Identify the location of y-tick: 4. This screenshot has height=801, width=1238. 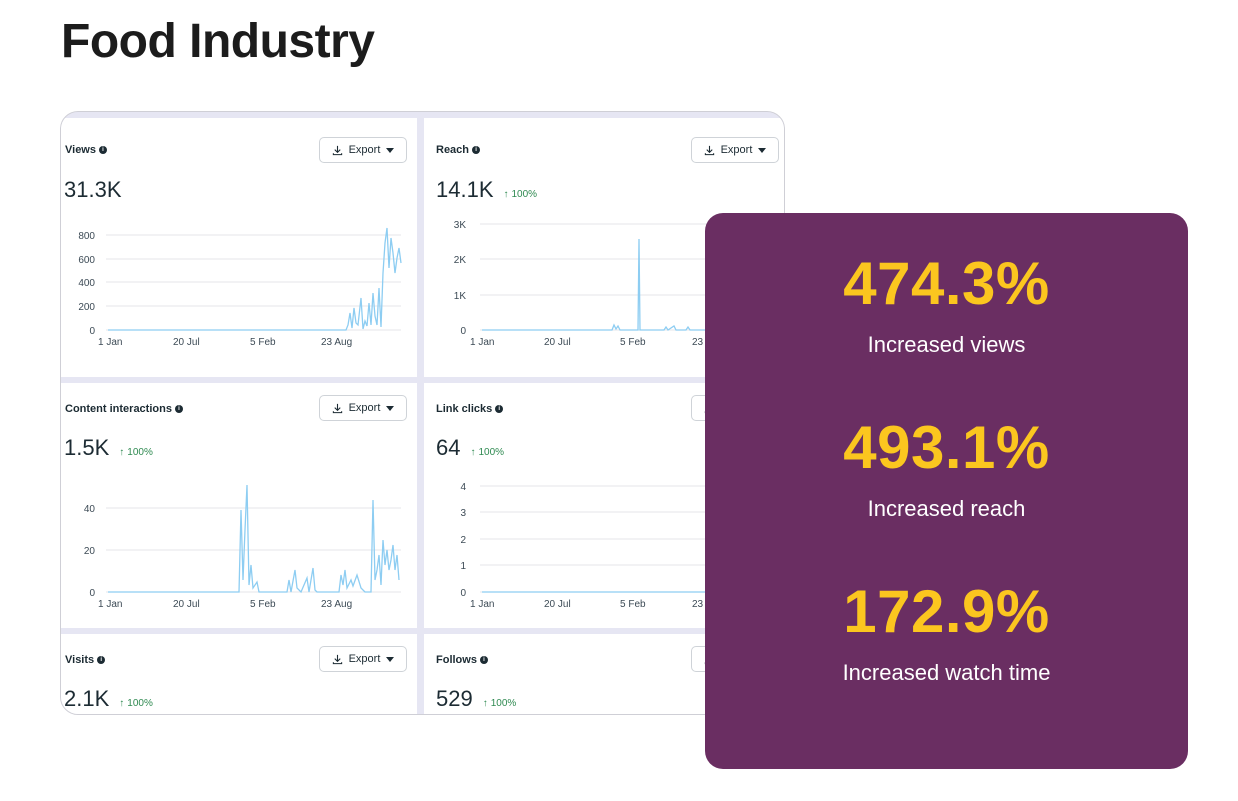
(463, 487).